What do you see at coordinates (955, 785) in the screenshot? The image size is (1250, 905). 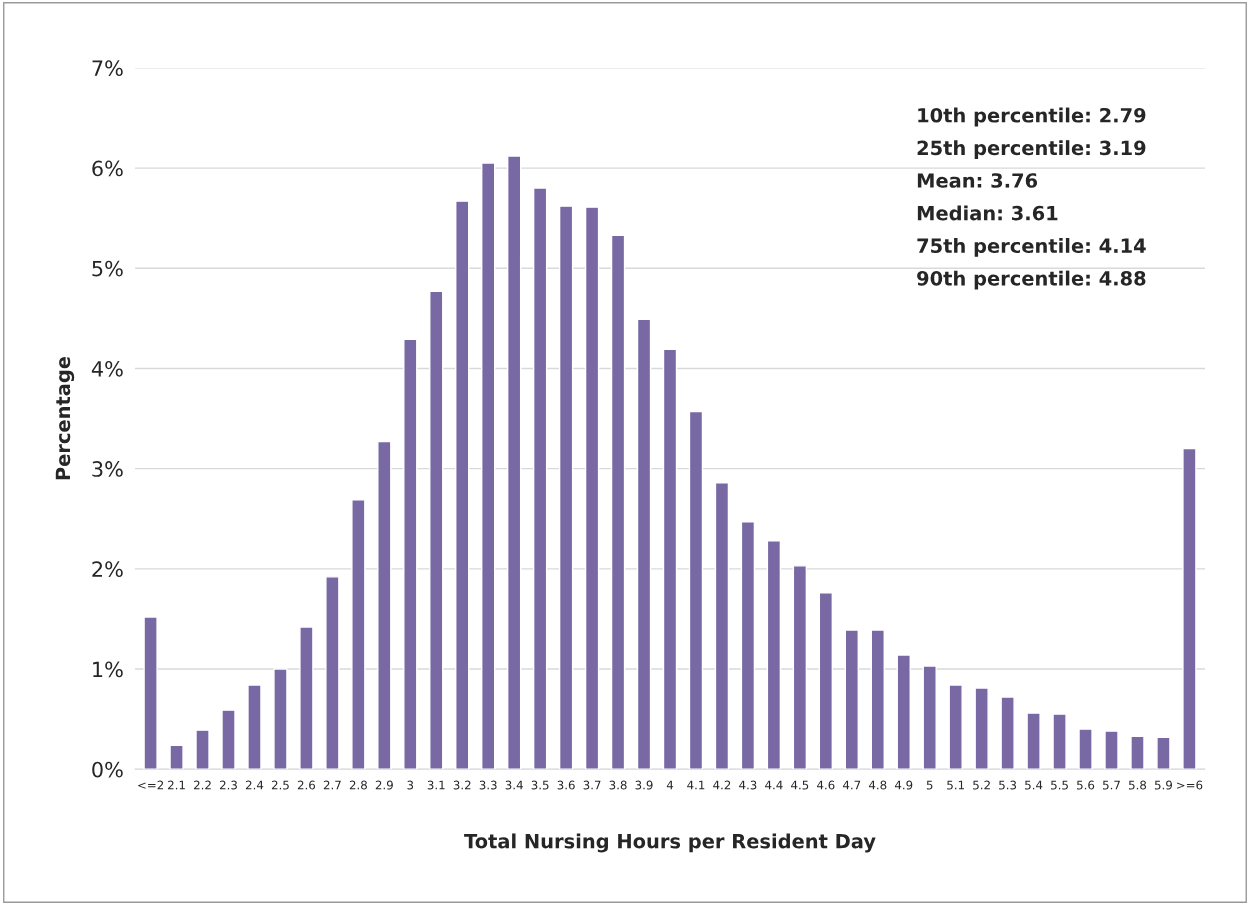 I see `x-tick-label: 5.1` at bounding box center [955, 785].